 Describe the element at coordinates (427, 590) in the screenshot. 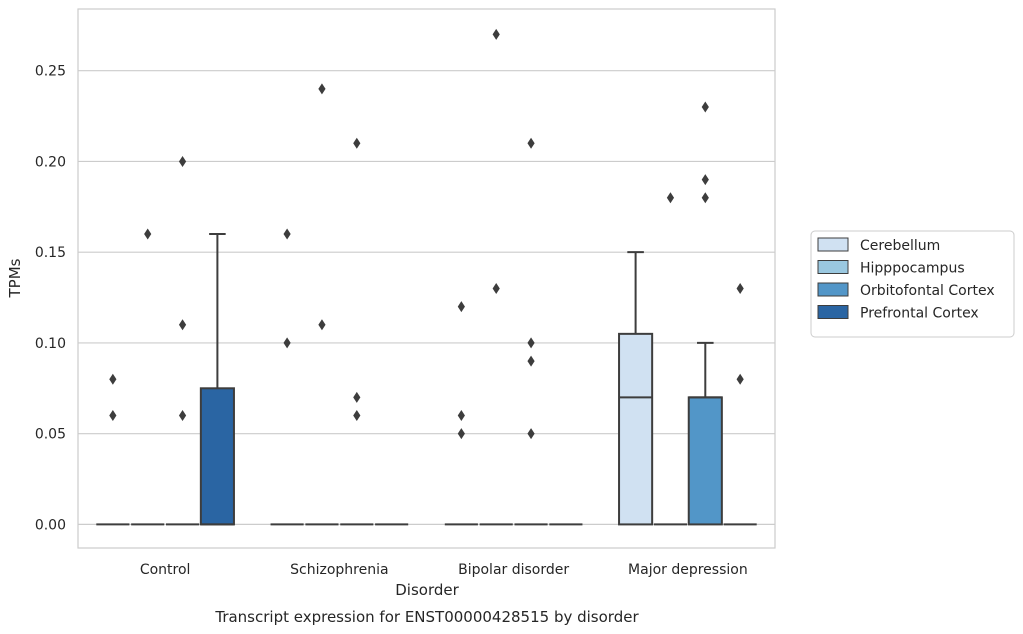

I see `x-axis-label: Disorder` at that location.